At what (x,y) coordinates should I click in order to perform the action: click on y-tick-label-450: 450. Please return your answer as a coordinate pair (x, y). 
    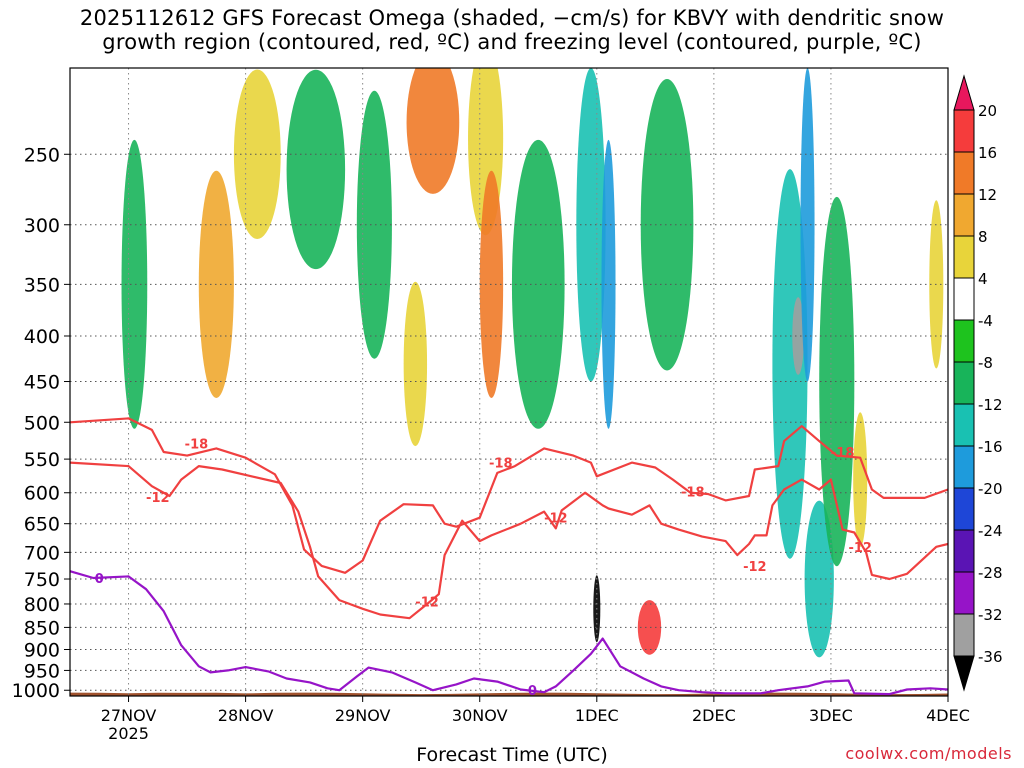
    Looking at the image, I should click on (42, 383).